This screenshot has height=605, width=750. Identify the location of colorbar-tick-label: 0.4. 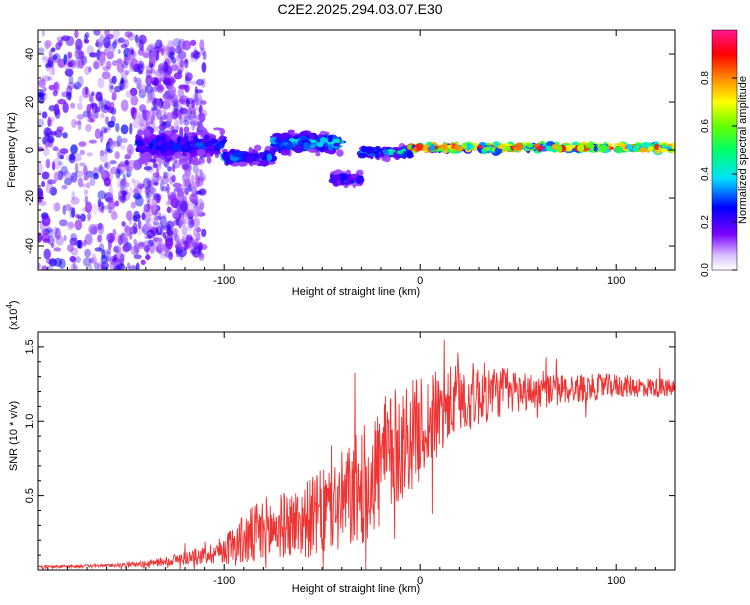
(705, 174).